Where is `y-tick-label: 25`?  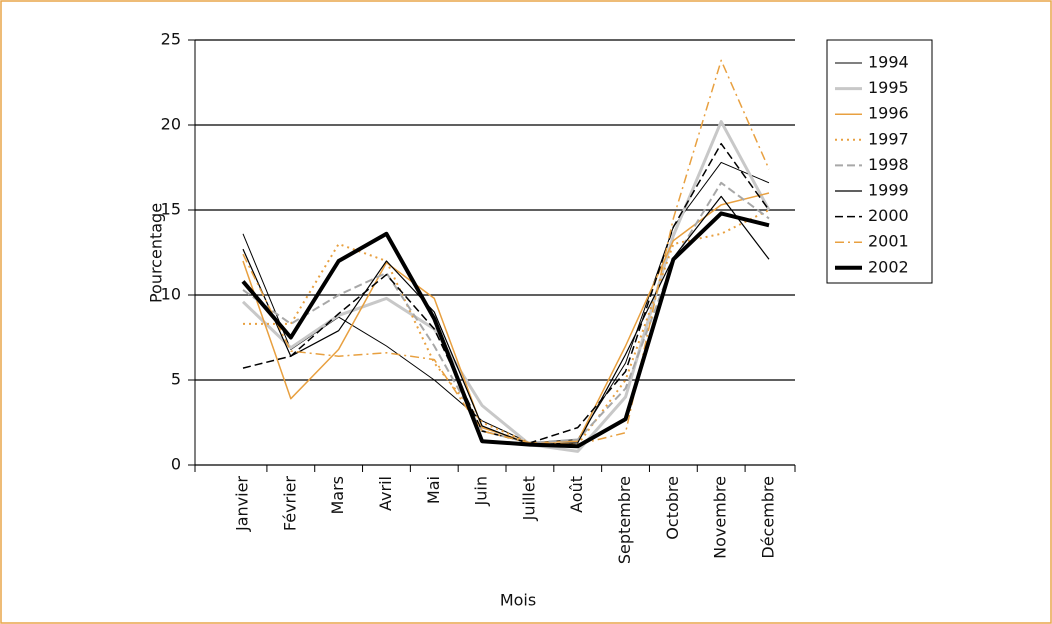 y-tick-label: 25 is located at coordinates (171, 39).